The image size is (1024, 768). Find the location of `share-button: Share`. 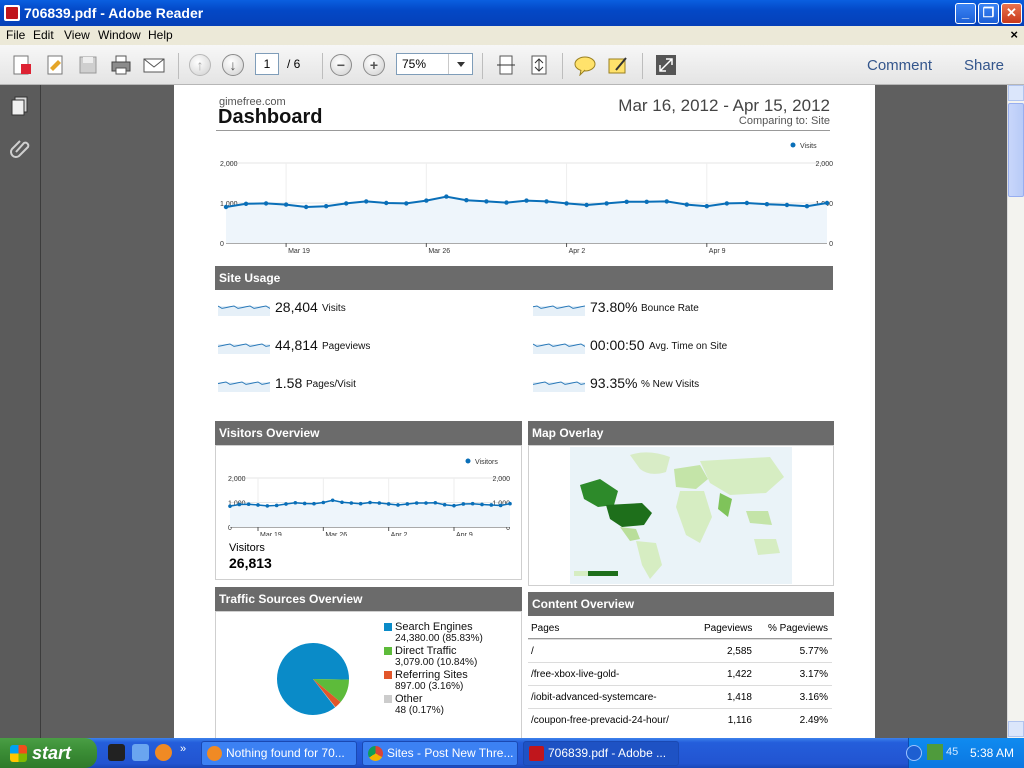

share-button: Share is located at coordinates (984, 65).